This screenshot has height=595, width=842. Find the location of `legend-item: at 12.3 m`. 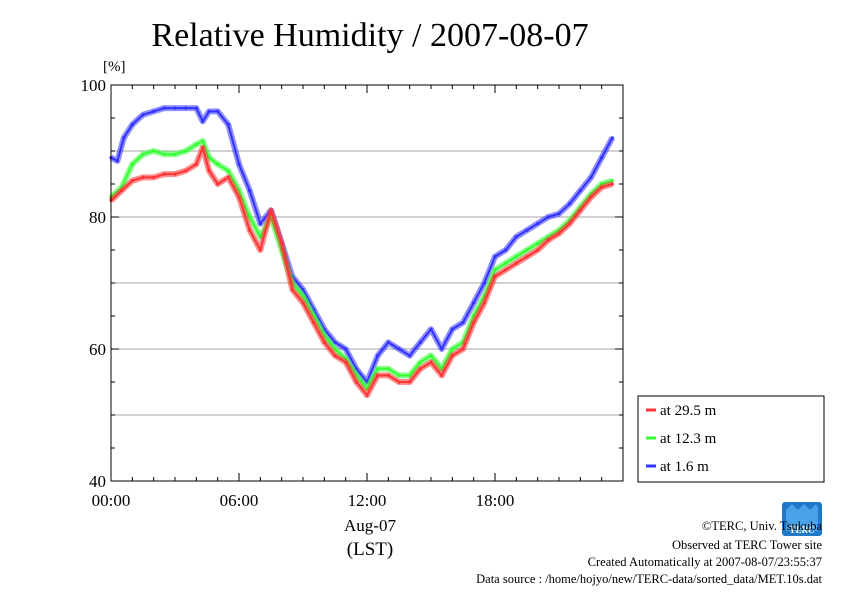

legend-item: at 12.3 m is located at coordinates (681, 439).